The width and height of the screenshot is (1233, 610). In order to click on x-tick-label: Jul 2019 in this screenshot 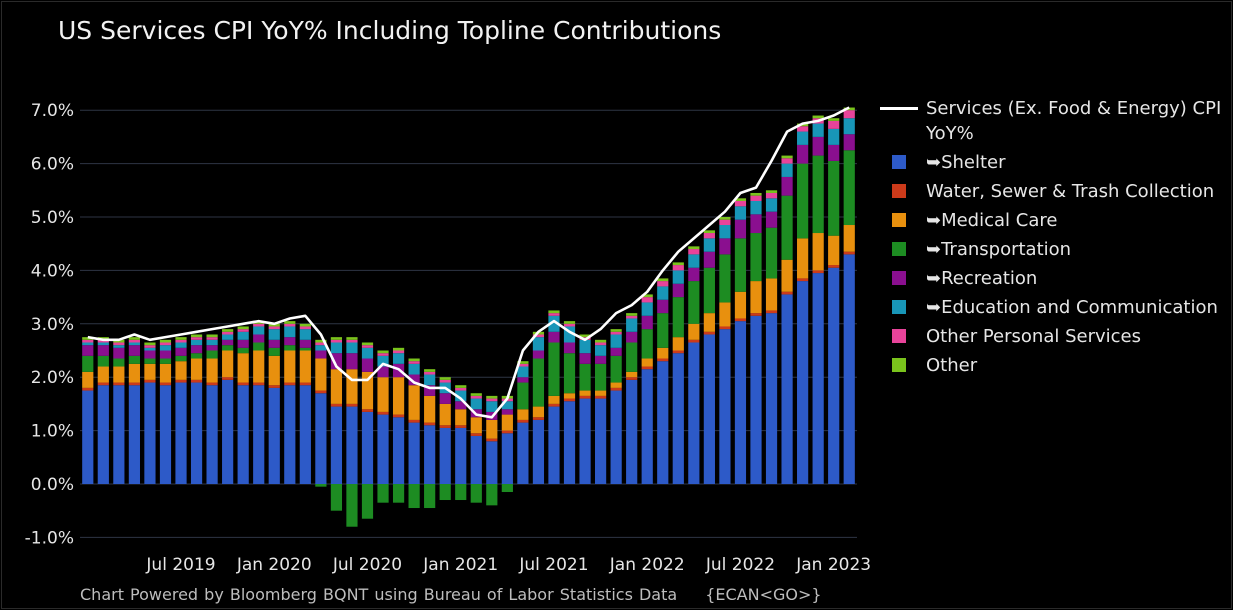, I will do `click(180, 565)`.